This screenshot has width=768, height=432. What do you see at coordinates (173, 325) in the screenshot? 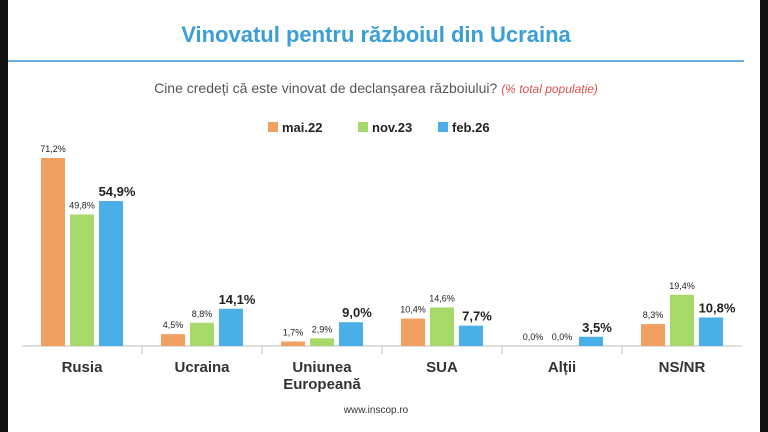
I see `data-label-mai.22-1: 4,5%` at bounding box center [173, 325].